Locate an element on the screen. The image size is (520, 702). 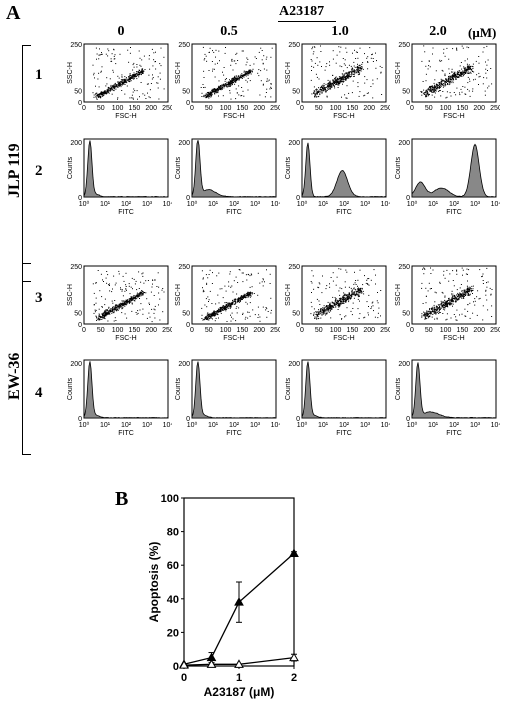
y-tick-label: 0 is located at coordinates (298, 325).